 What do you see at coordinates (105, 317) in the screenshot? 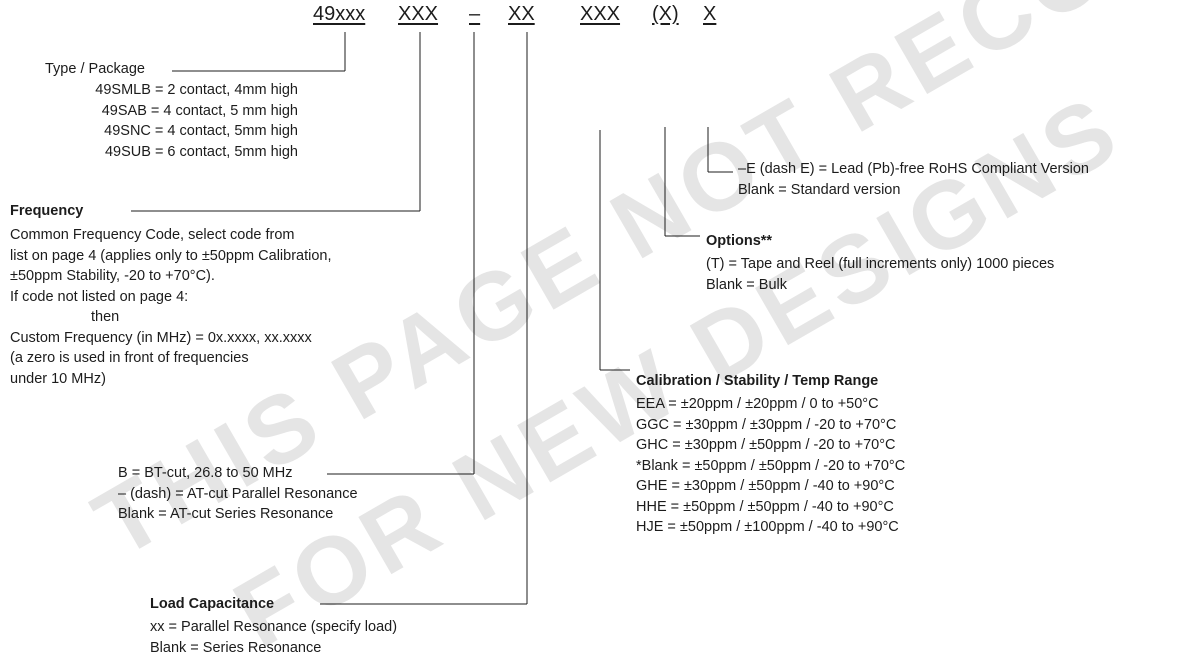
I see `frequency-line: then` at bounding box center [105, 317].